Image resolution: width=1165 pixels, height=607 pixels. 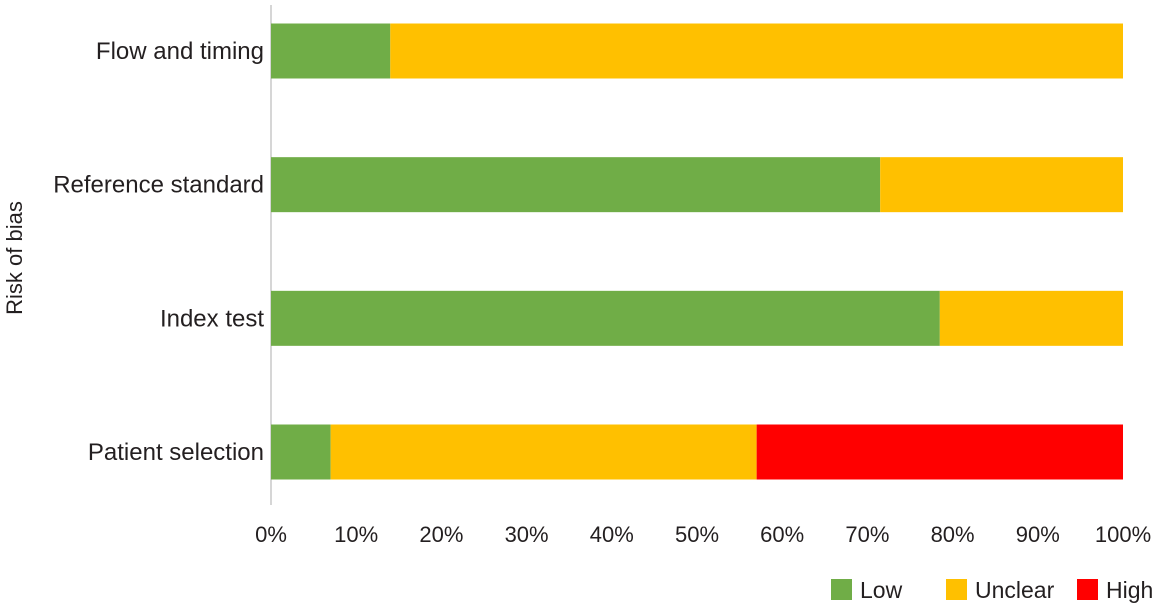 What do you see at coordinates (356, 534) in the screenshot?
I see `x-tick-label: 10%` at bounding box center [356, 534].